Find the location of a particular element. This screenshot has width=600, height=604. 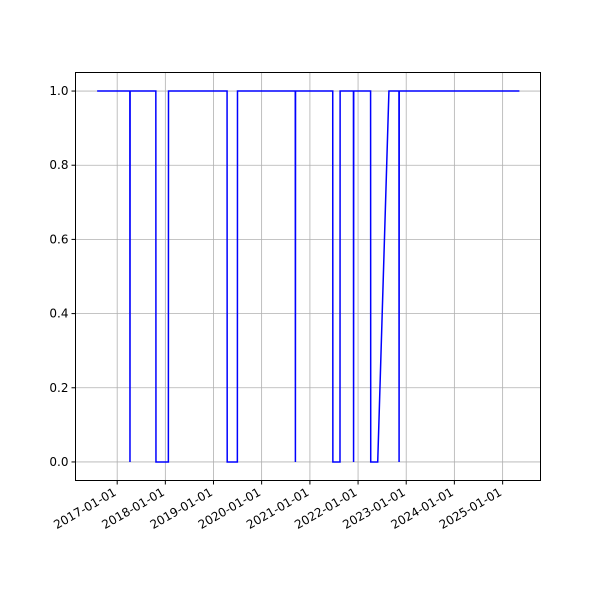

y-tick-label: 1.0 is located at coordinates (58, 91).